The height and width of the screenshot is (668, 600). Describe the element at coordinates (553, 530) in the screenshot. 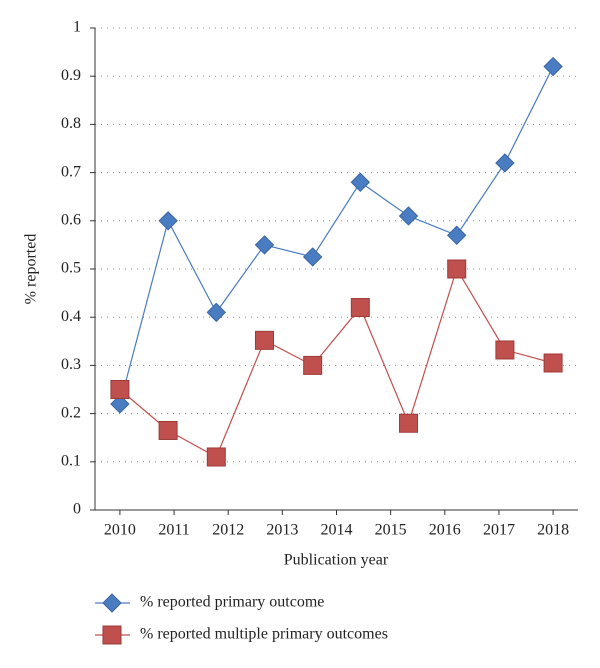

I see `x-tick-label: 2018` at that location.